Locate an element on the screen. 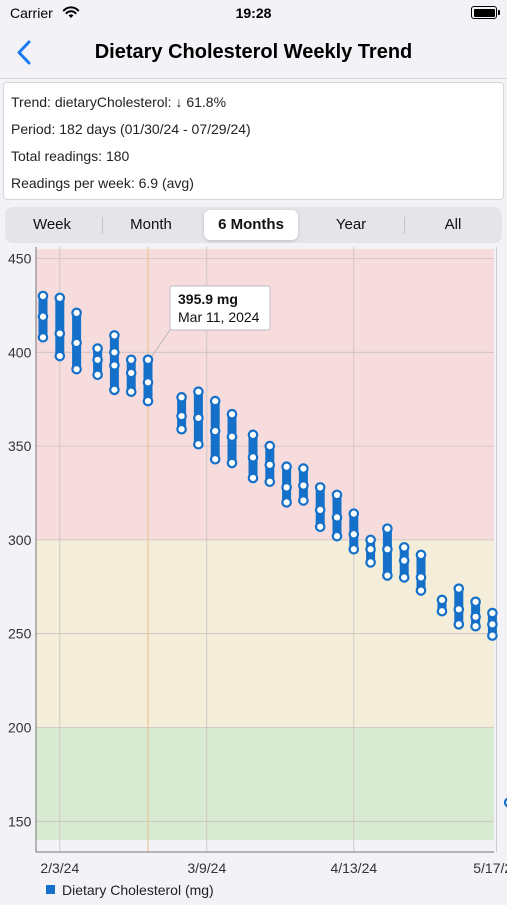 This screenshot has height=905, width=507. y-tick-label: 350 is located at coordinates (20, 446).